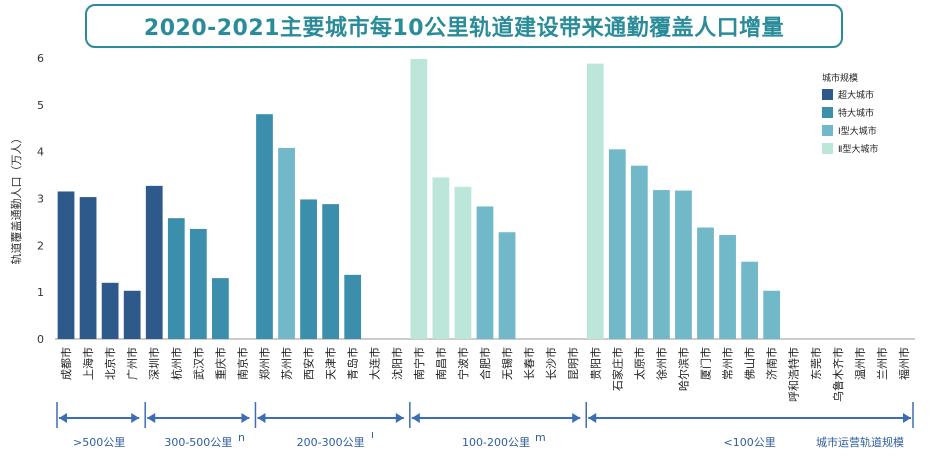 This screenshot has height=460, width=930. I want to click on x-tick-label: 常州市, so click(728, 363).